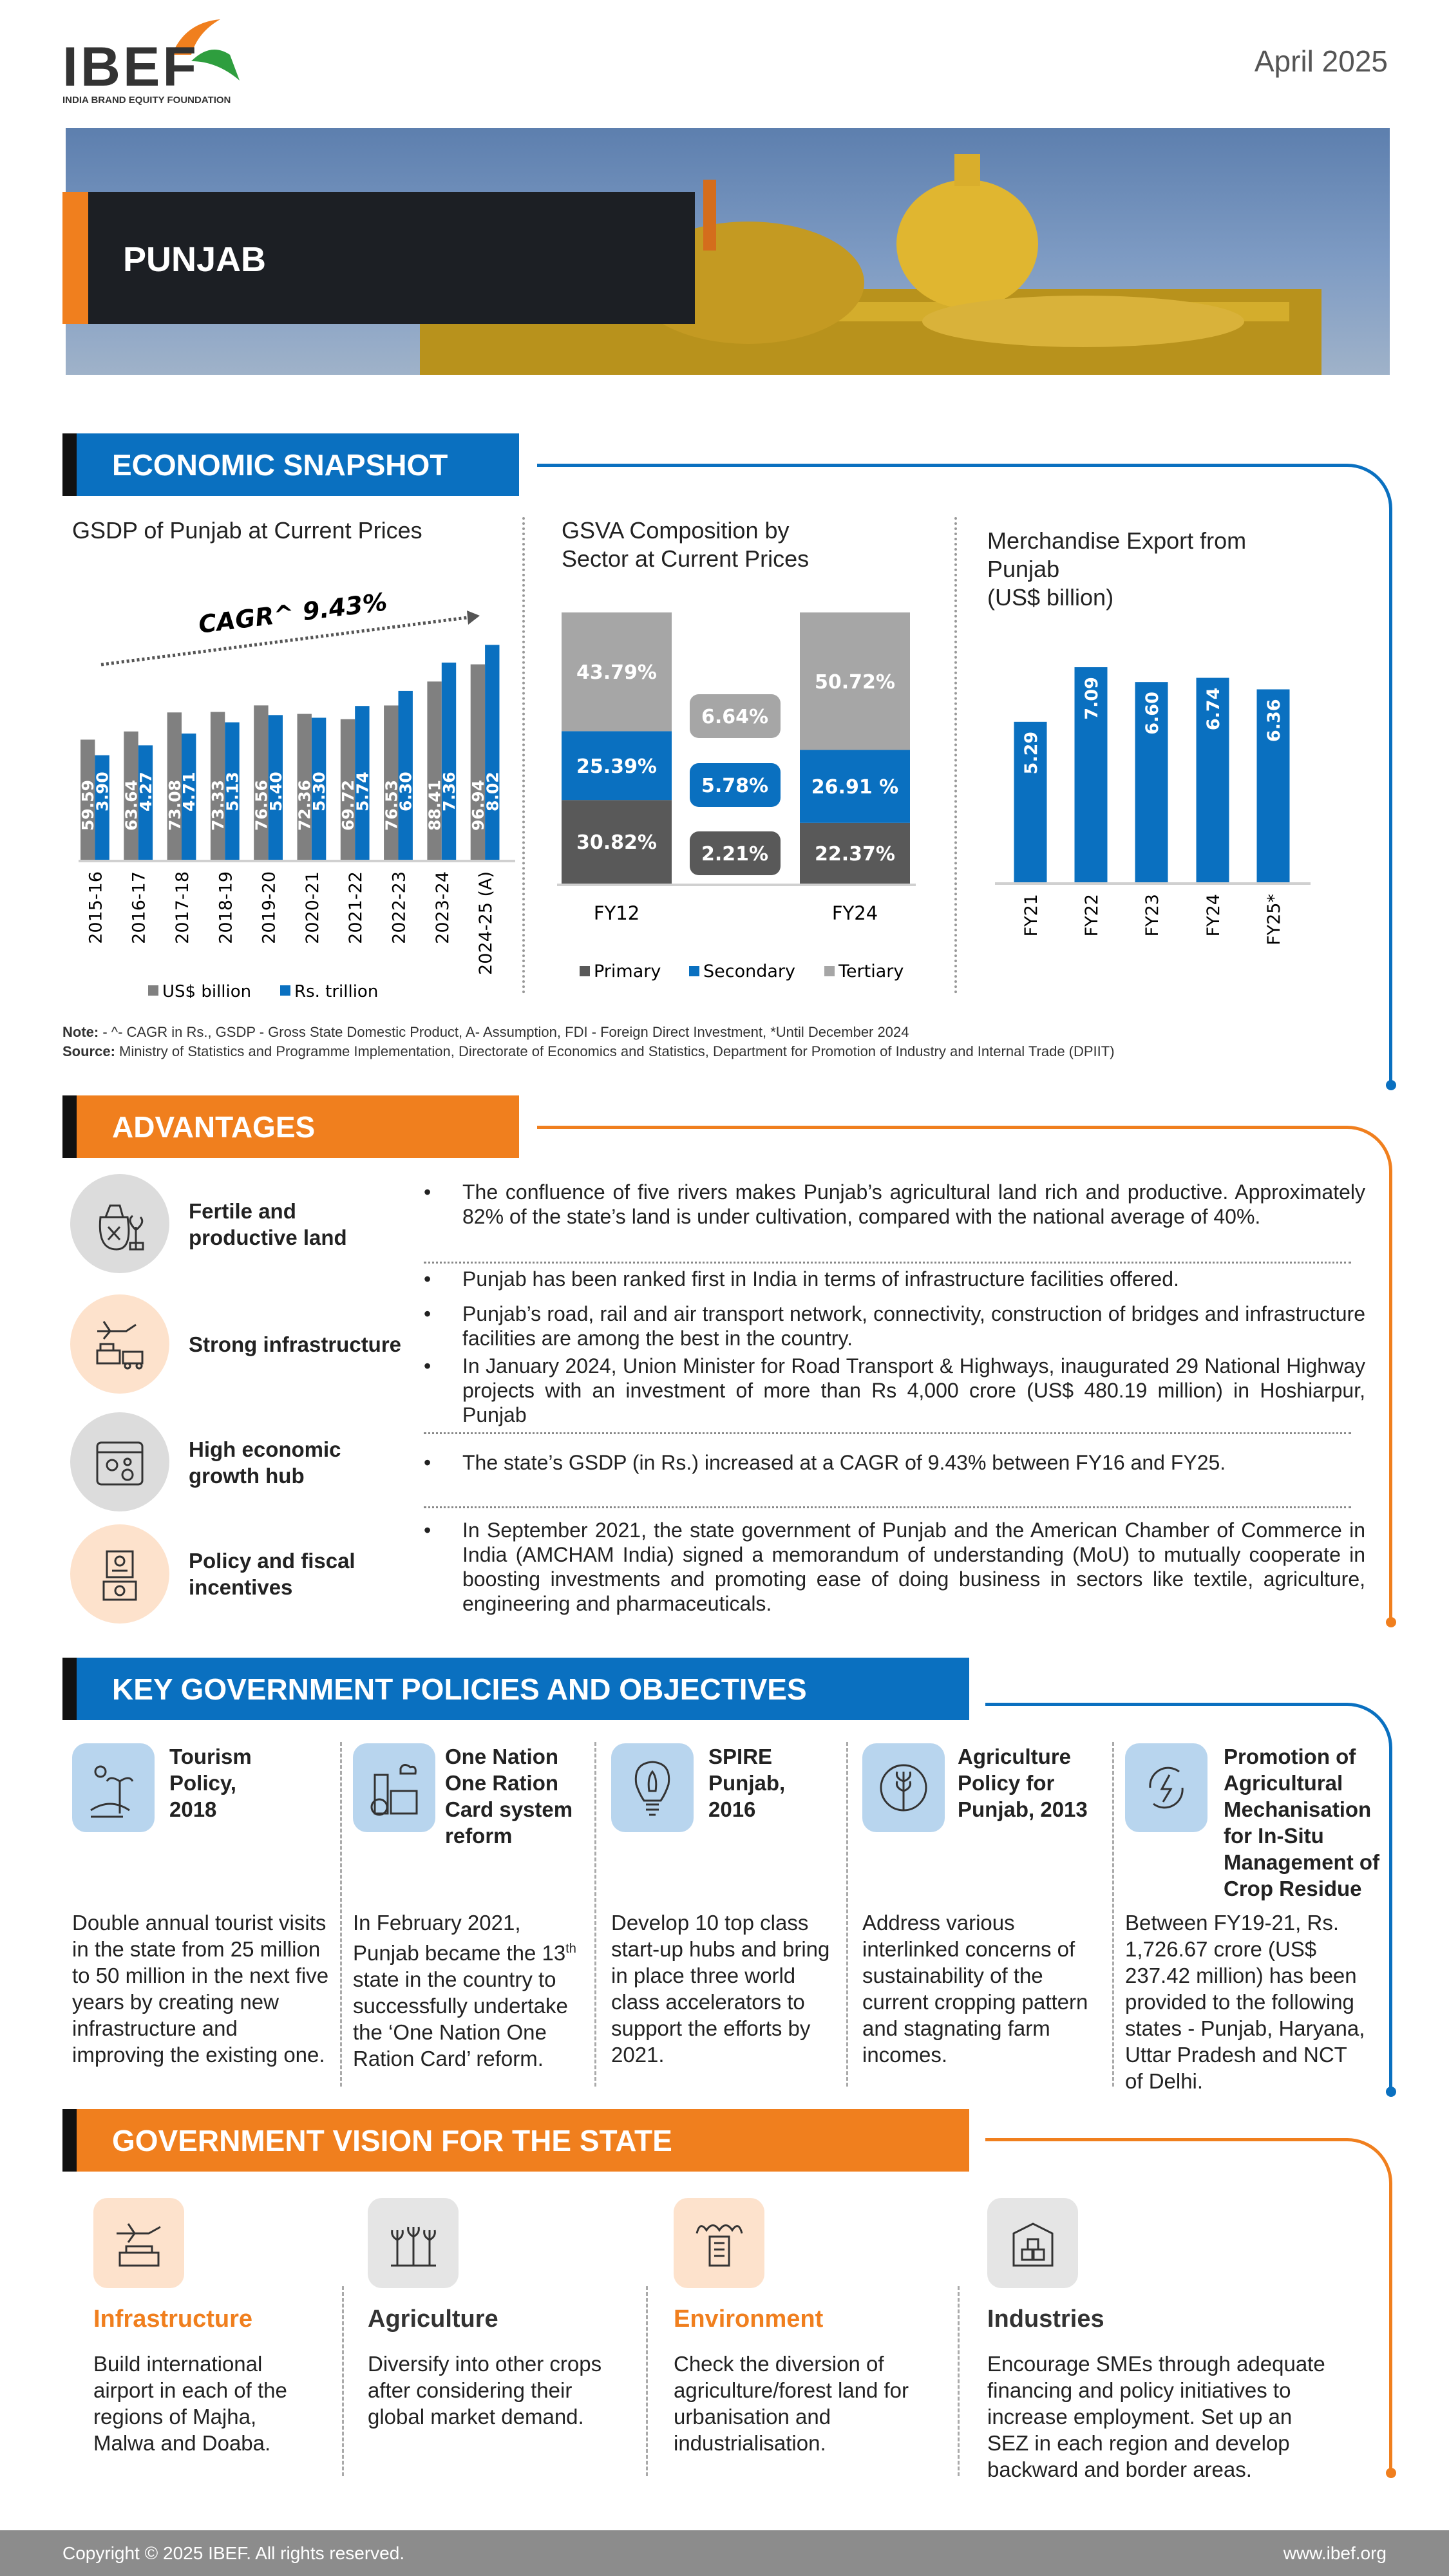  What do you see at coordinates (686, 558) in the screenshot?
I see `title-line: Sector at Current Prices` at bounding box center [686, 558].